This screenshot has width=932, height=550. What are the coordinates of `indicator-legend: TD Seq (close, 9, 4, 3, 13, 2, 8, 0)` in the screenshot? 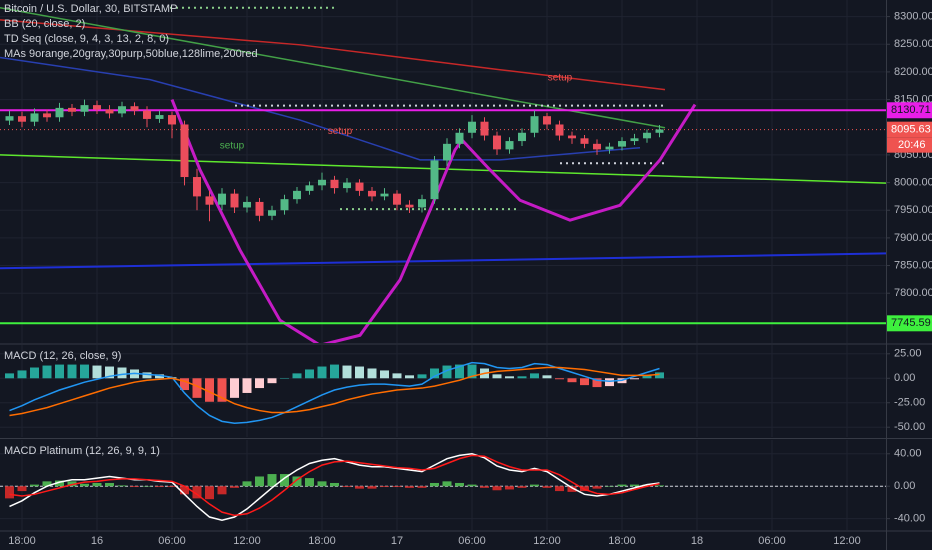 It's located at (86, 39).